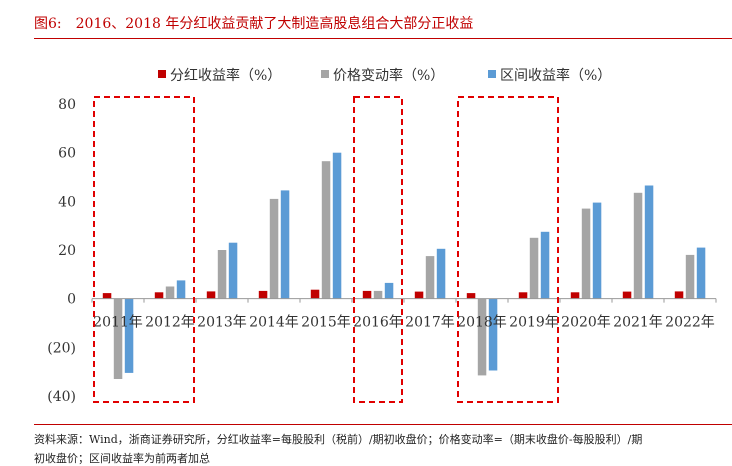 This screenshot has width=732, height=466. What do you see at coordinates (274, 24) in the screenshot?
I see `figure-title-text: 2016、2018 年分红收益贡献了大制造高股息组合大部分正收益` at bounding box center [274, 24].